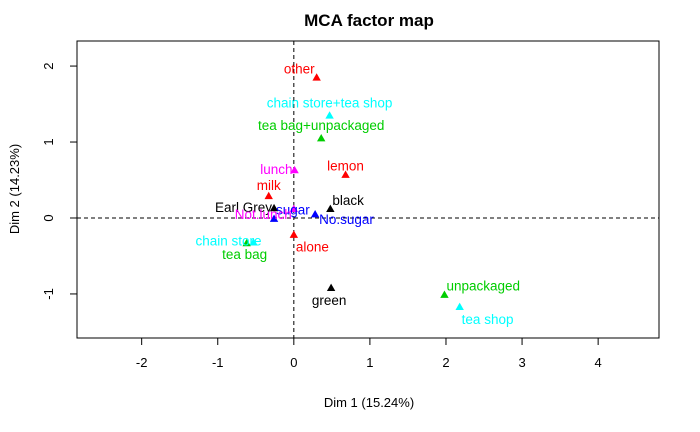 This screenshot has height=432, width=700. I want to click on x-tick-label: 3, so click(521, 362).